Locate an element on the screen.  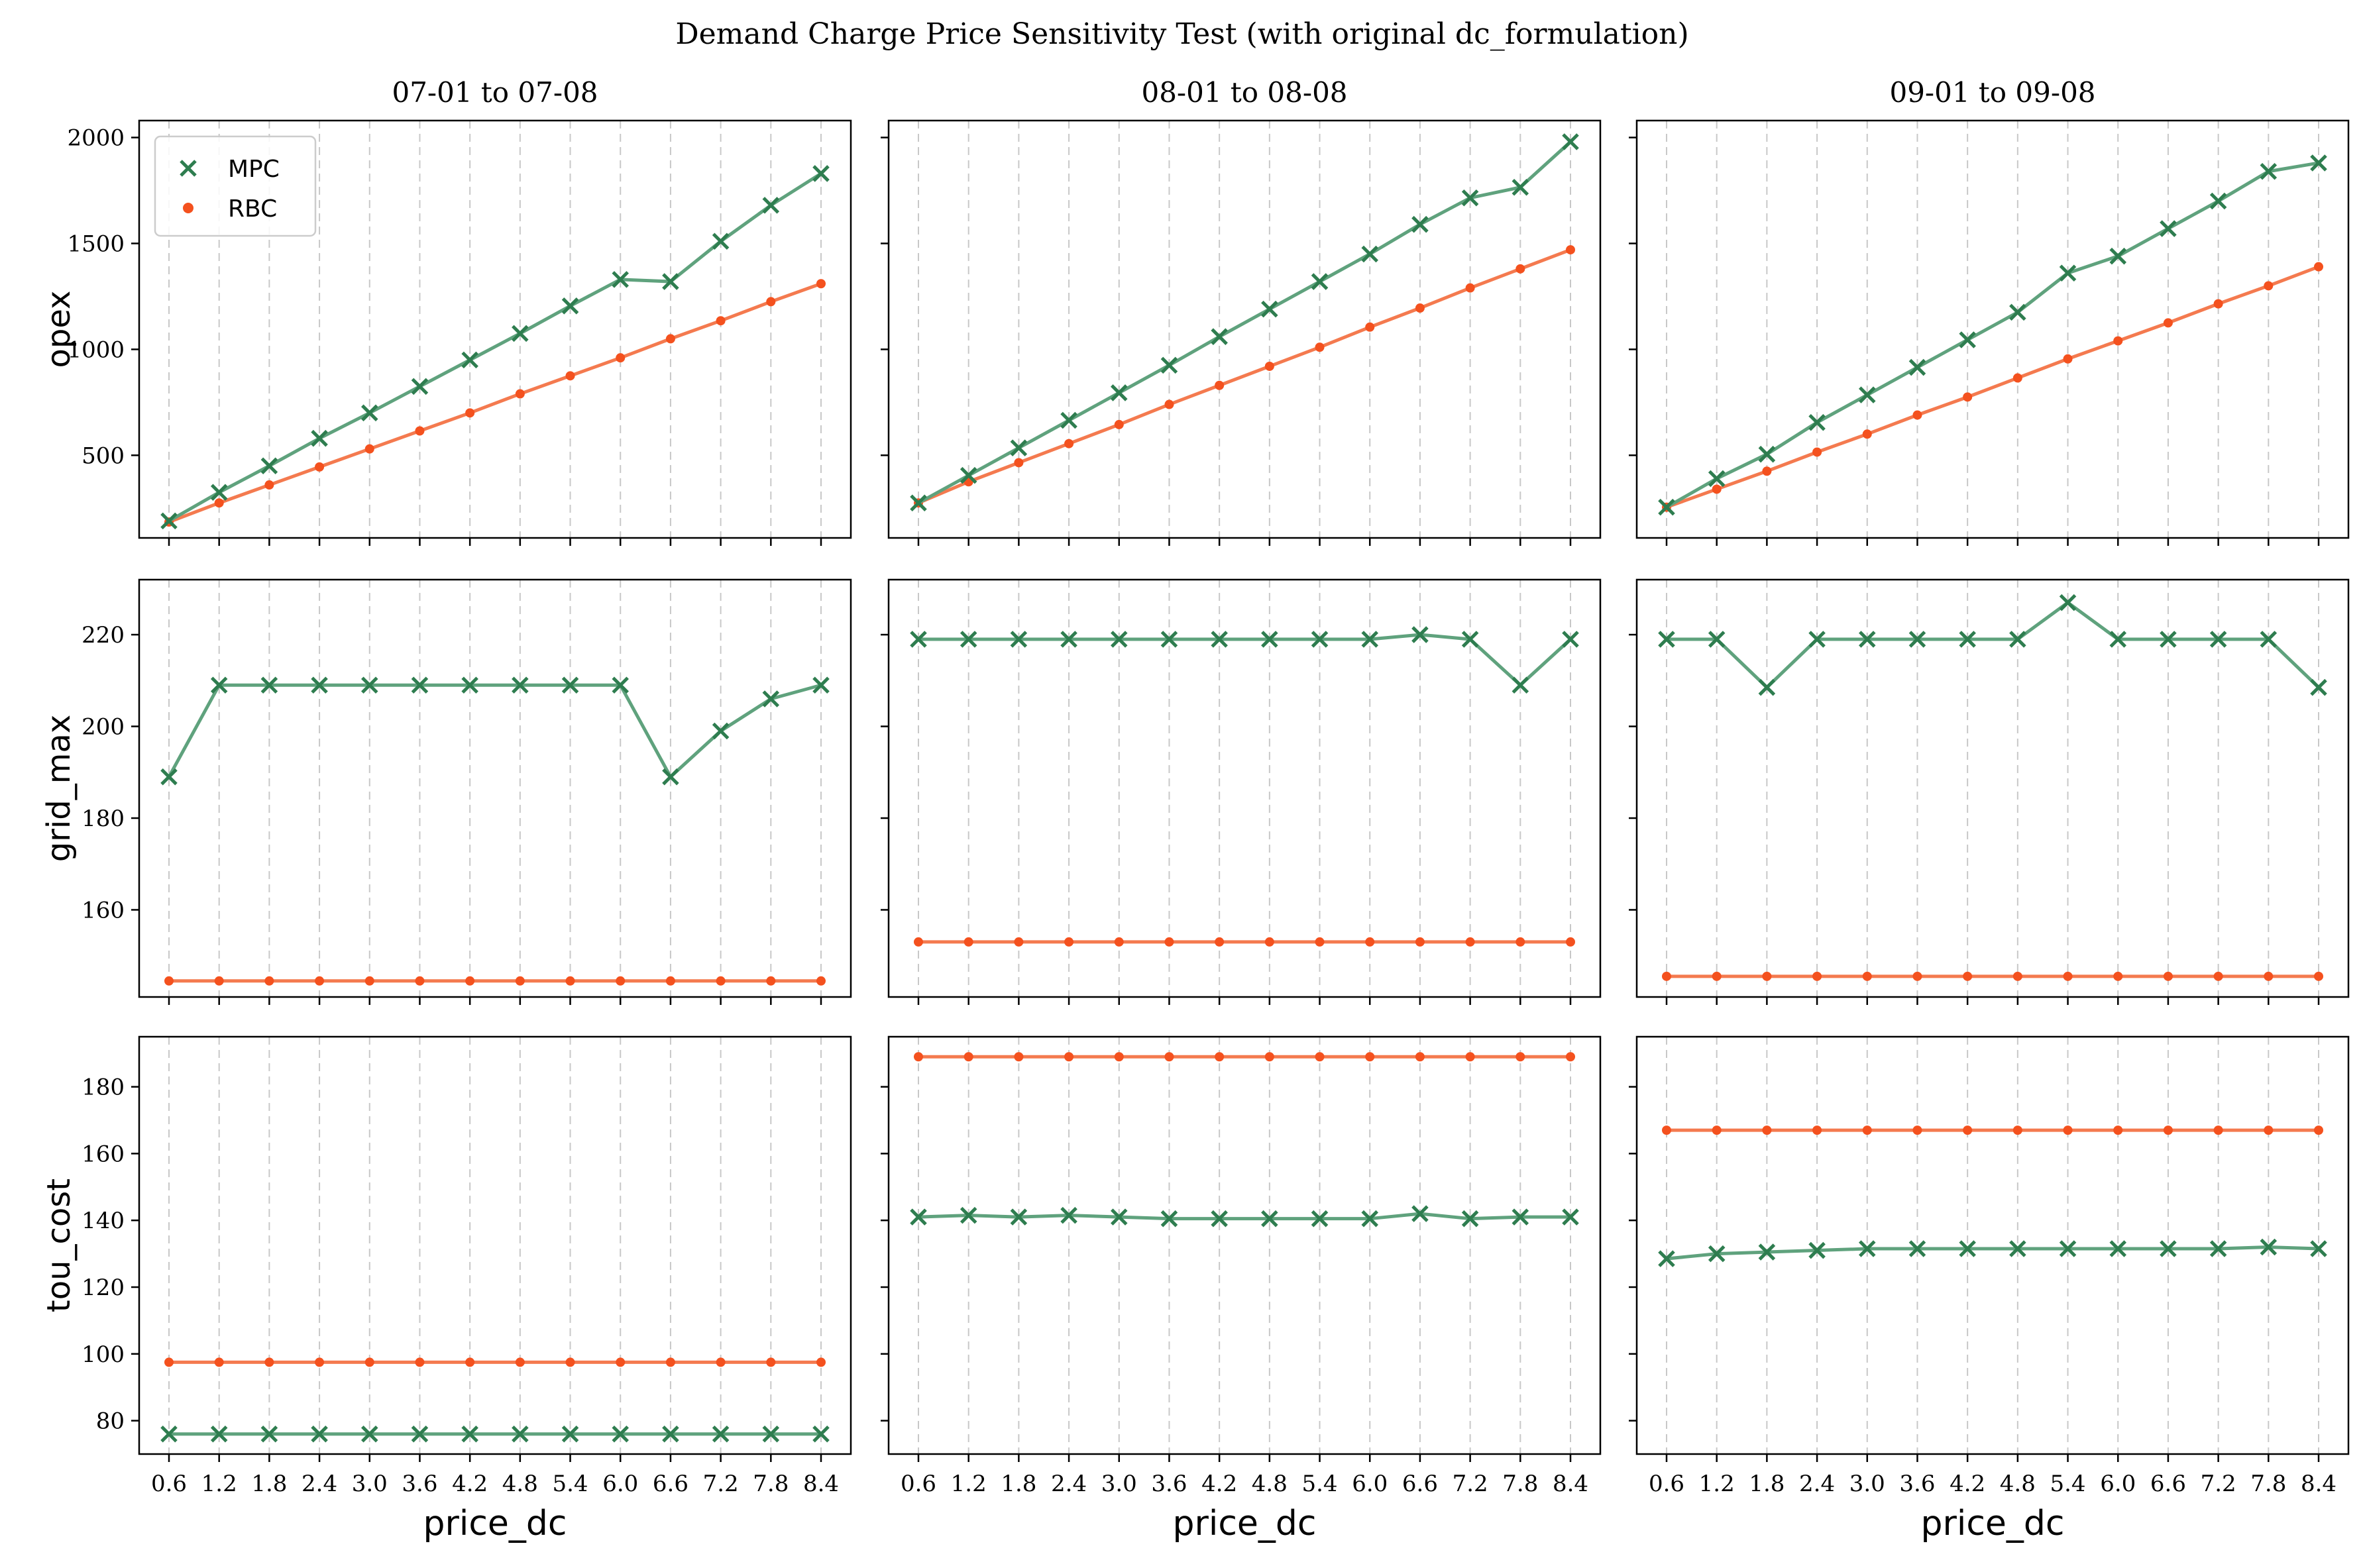
x-tick-label: 7.8 is located at coordinates (1520, 1484).